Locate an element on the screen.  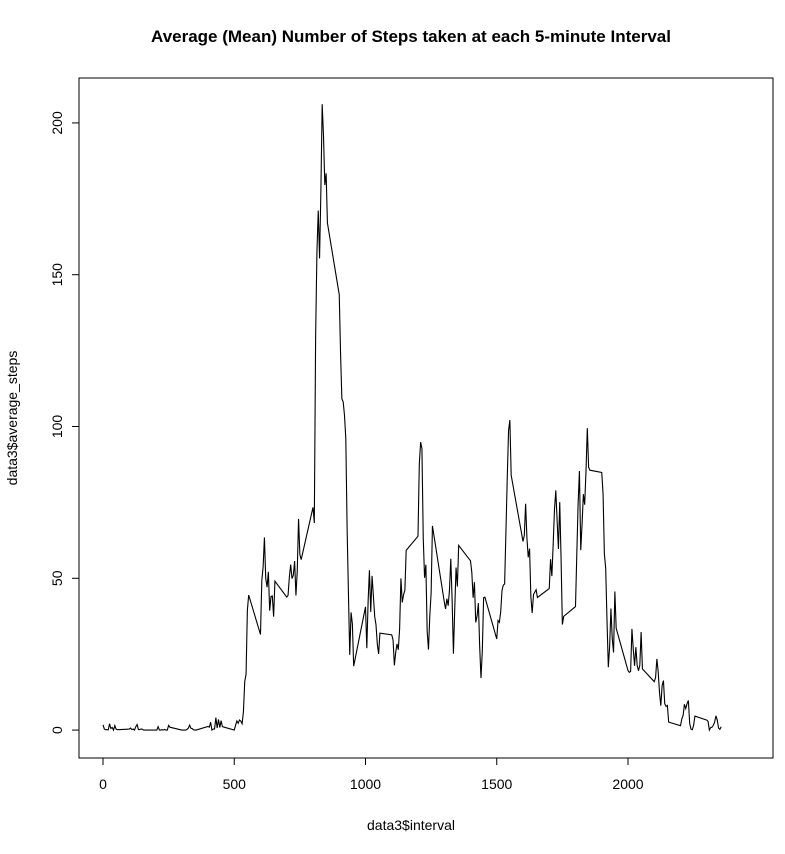
y-tick-label: 150 is located at coordinates (57, 275).